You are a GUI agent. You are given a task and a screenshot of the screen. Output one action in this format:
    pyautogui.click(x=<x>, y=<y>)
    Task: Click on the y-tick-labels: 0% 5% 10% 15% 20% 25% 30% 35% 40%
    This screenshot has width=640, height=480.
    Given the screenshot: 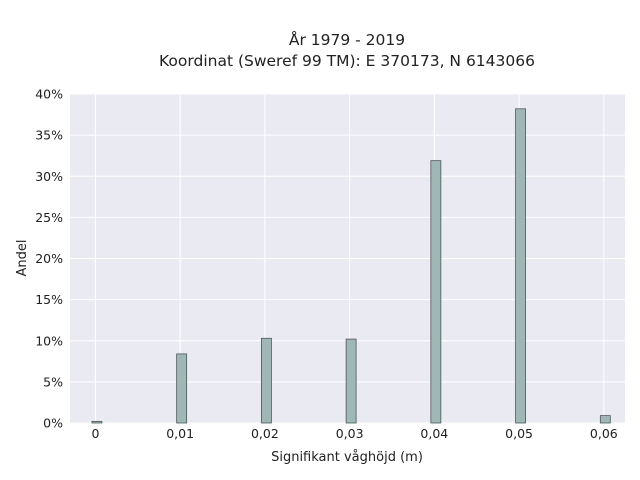 What is the action you would take?
    pyautogui.click(x=49, y=259)
    